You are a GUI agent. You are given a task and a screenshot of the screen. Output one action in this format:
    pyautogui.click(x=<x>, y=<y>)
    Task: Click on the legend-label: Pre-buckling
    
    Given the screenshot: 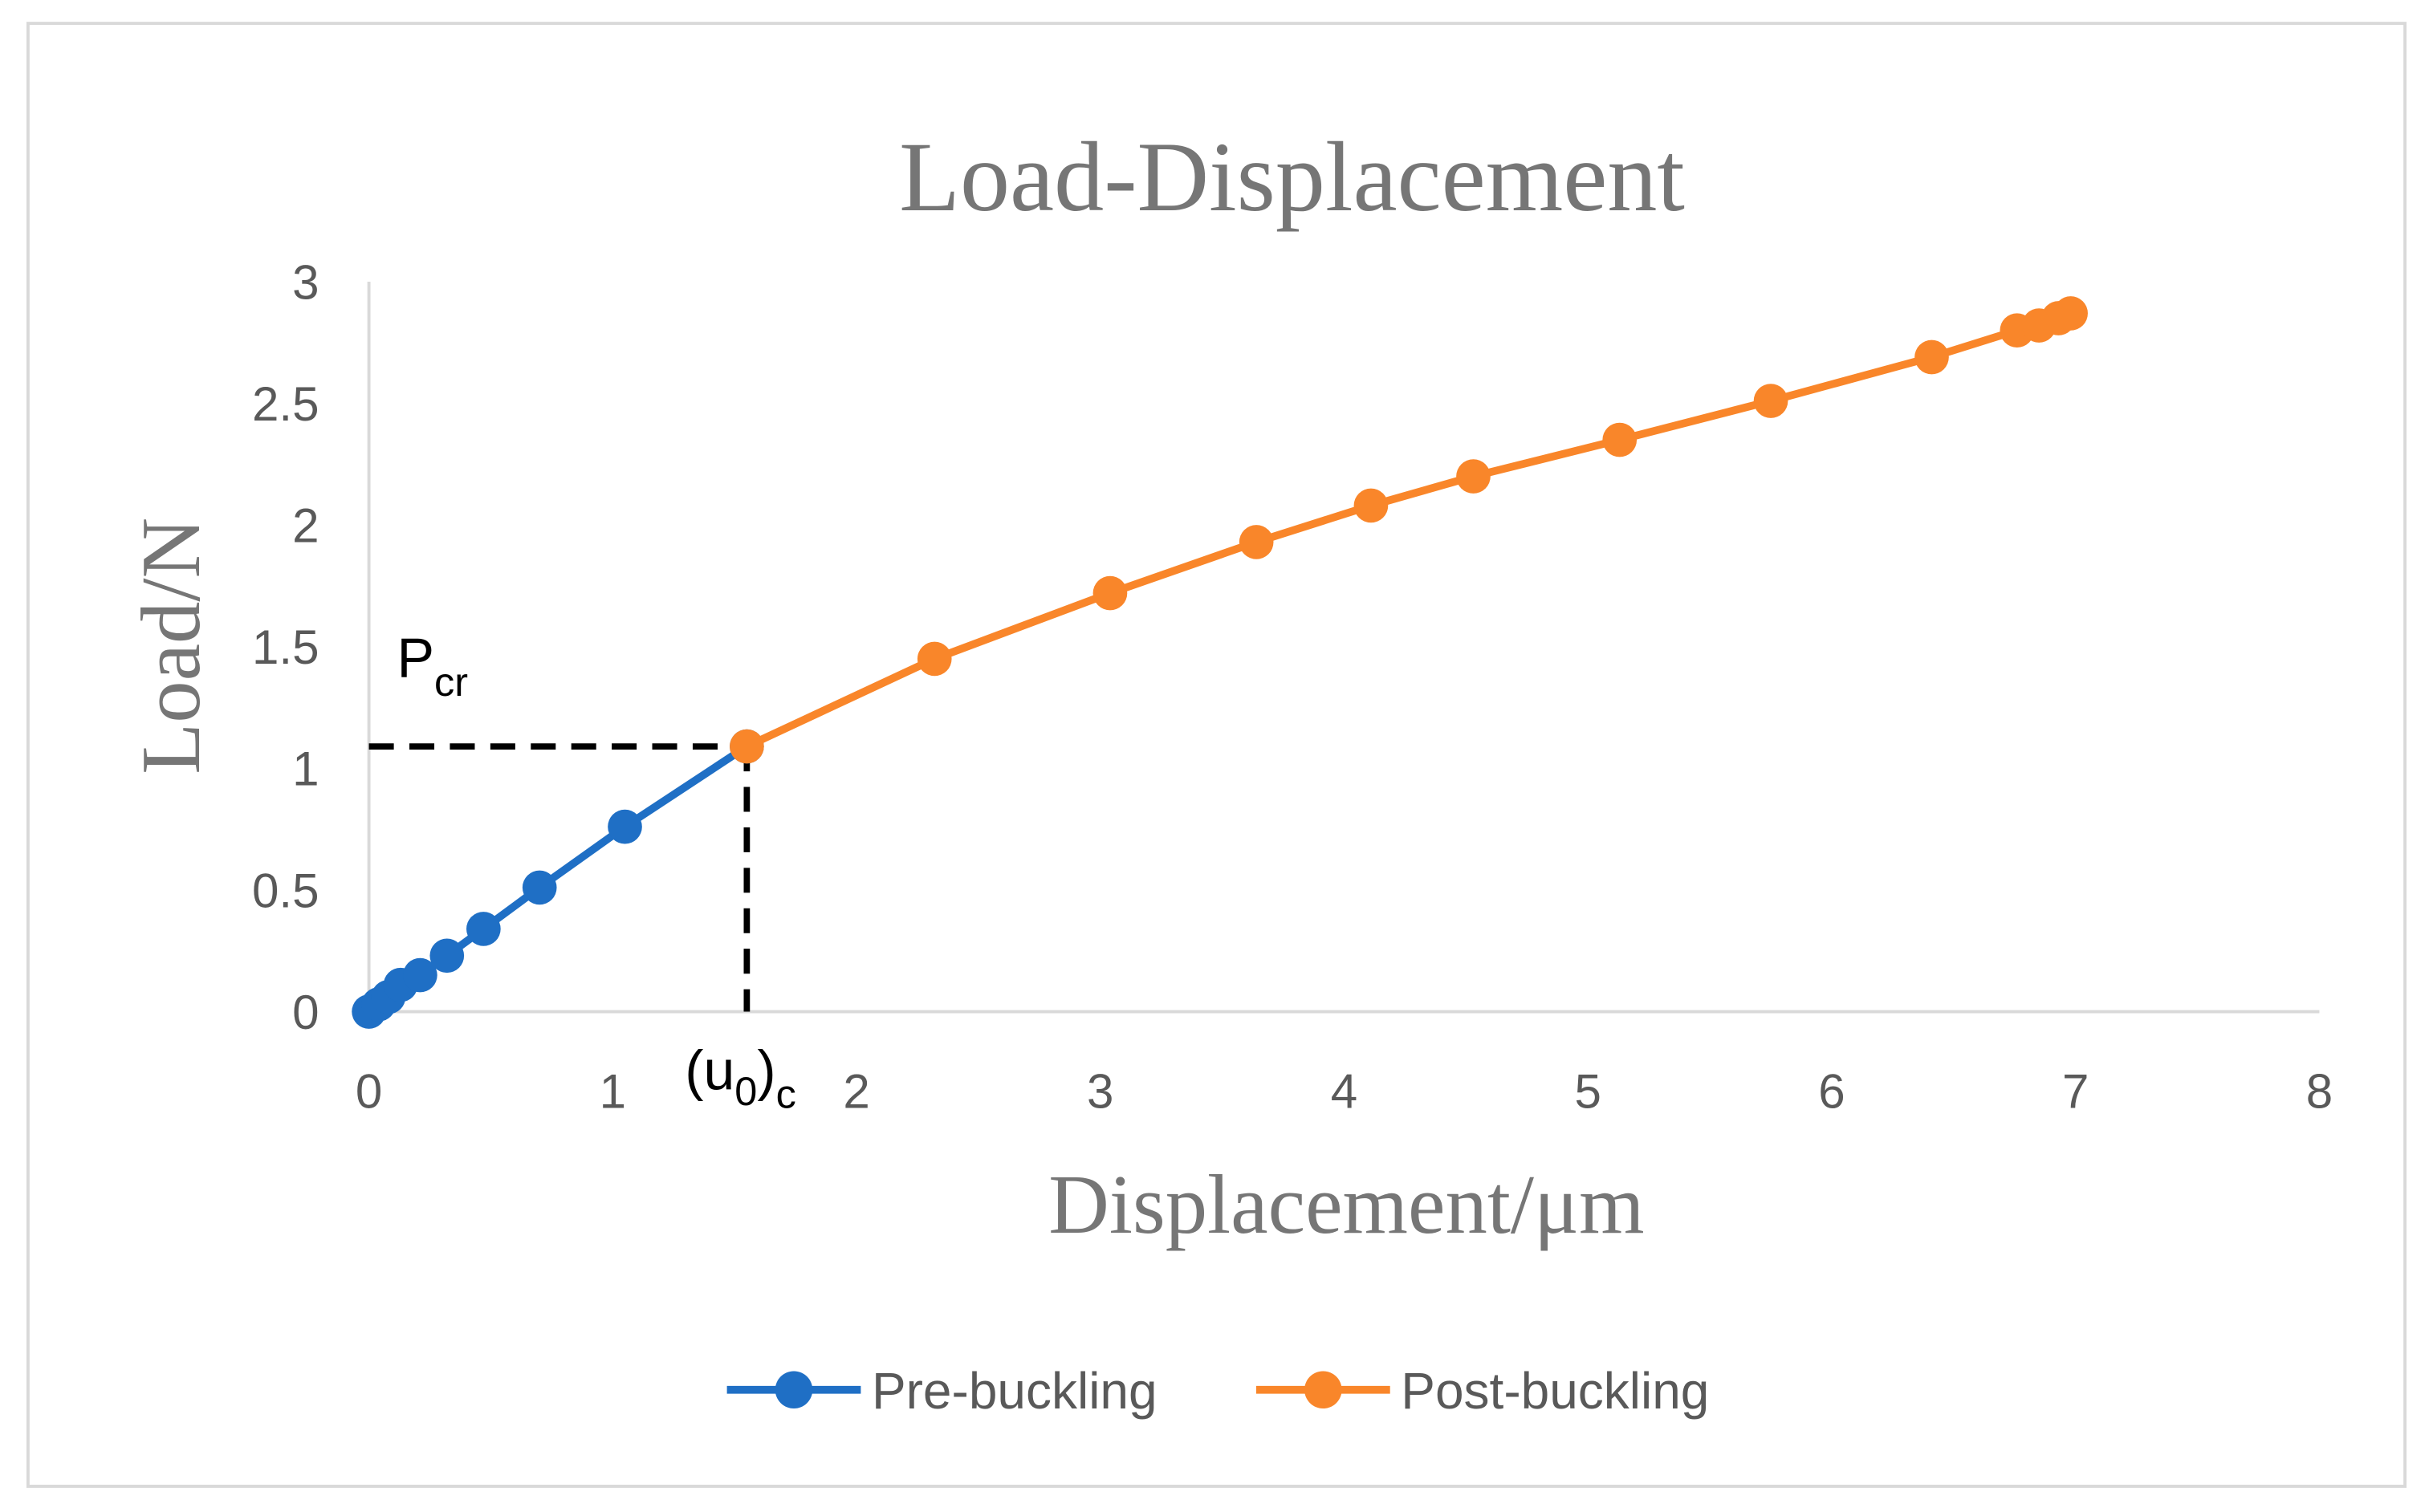 What is the action you would take?
    pyautogui.click(x=1015, y=1391)
    